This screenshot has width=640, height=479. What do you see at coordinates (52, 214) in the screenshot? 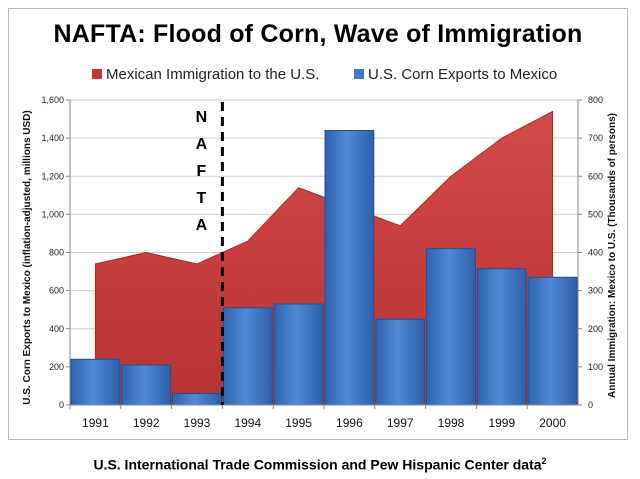
I see `y-left-tick-label: 1,000` at bounding box center [52, 214].